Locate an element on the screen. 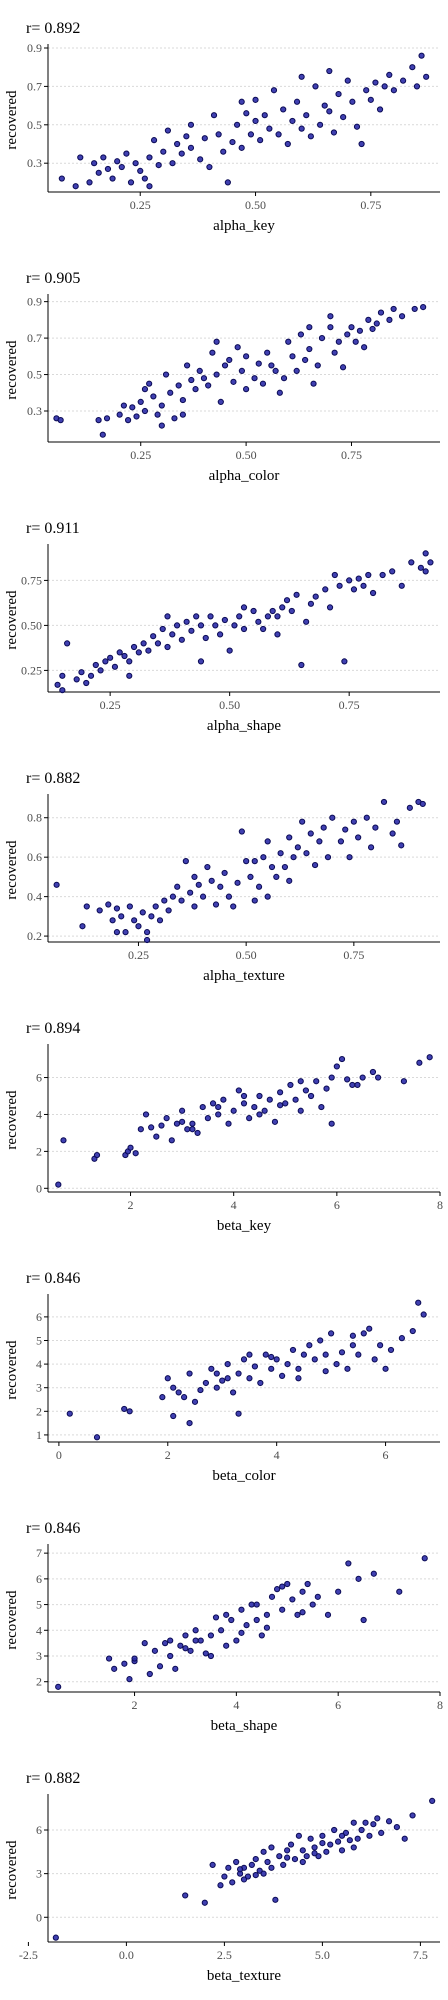 The image size is (448, 2000). x-tick-label: 0.50 is located at coordinates (246, 455).